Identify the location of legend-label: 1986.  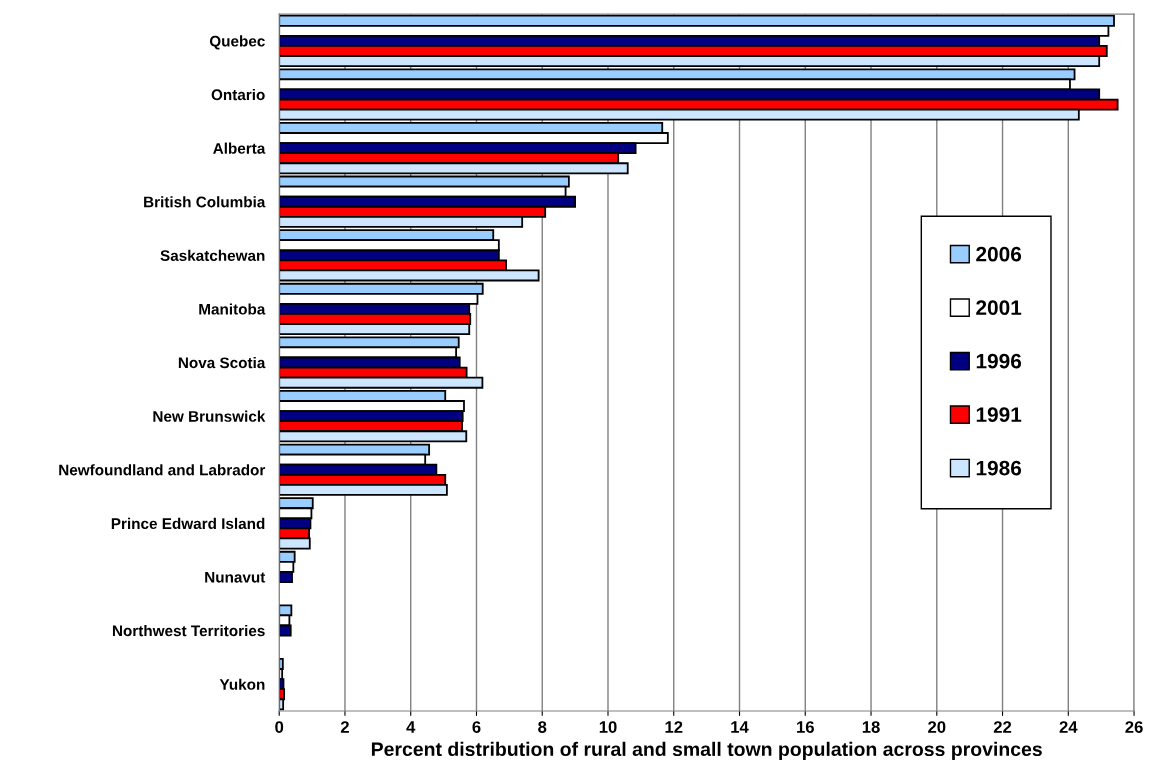
(999, 468).